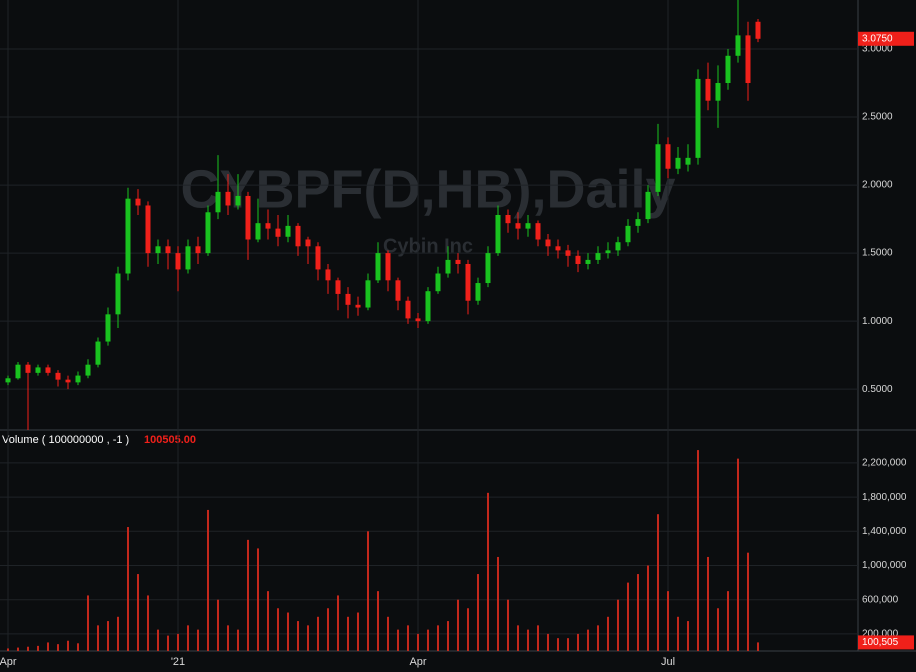 Image resolution: width=916 pixels, height=672 pixels. What do you see at coordinates (880, 599) in the screenshot?
I see `y-tick-label: 600,000` at bounding box center [880, 599].